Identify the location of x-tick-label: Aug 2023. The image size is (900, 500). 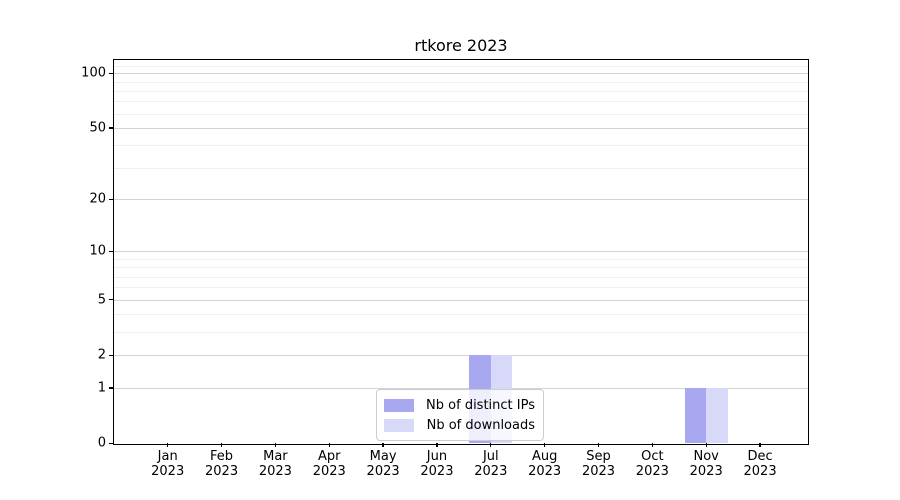
(545, 464).